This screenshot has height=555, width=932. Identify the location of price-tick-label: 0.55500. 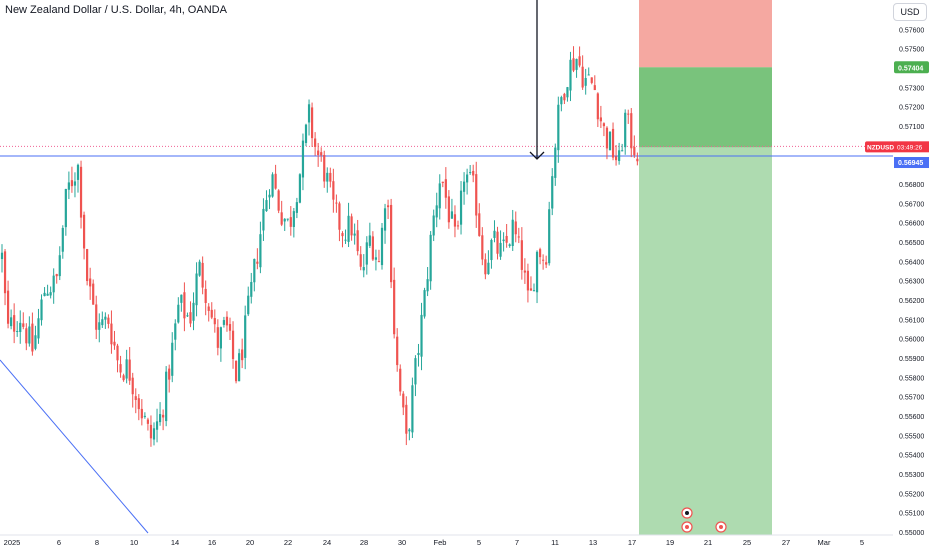
(911, 436).